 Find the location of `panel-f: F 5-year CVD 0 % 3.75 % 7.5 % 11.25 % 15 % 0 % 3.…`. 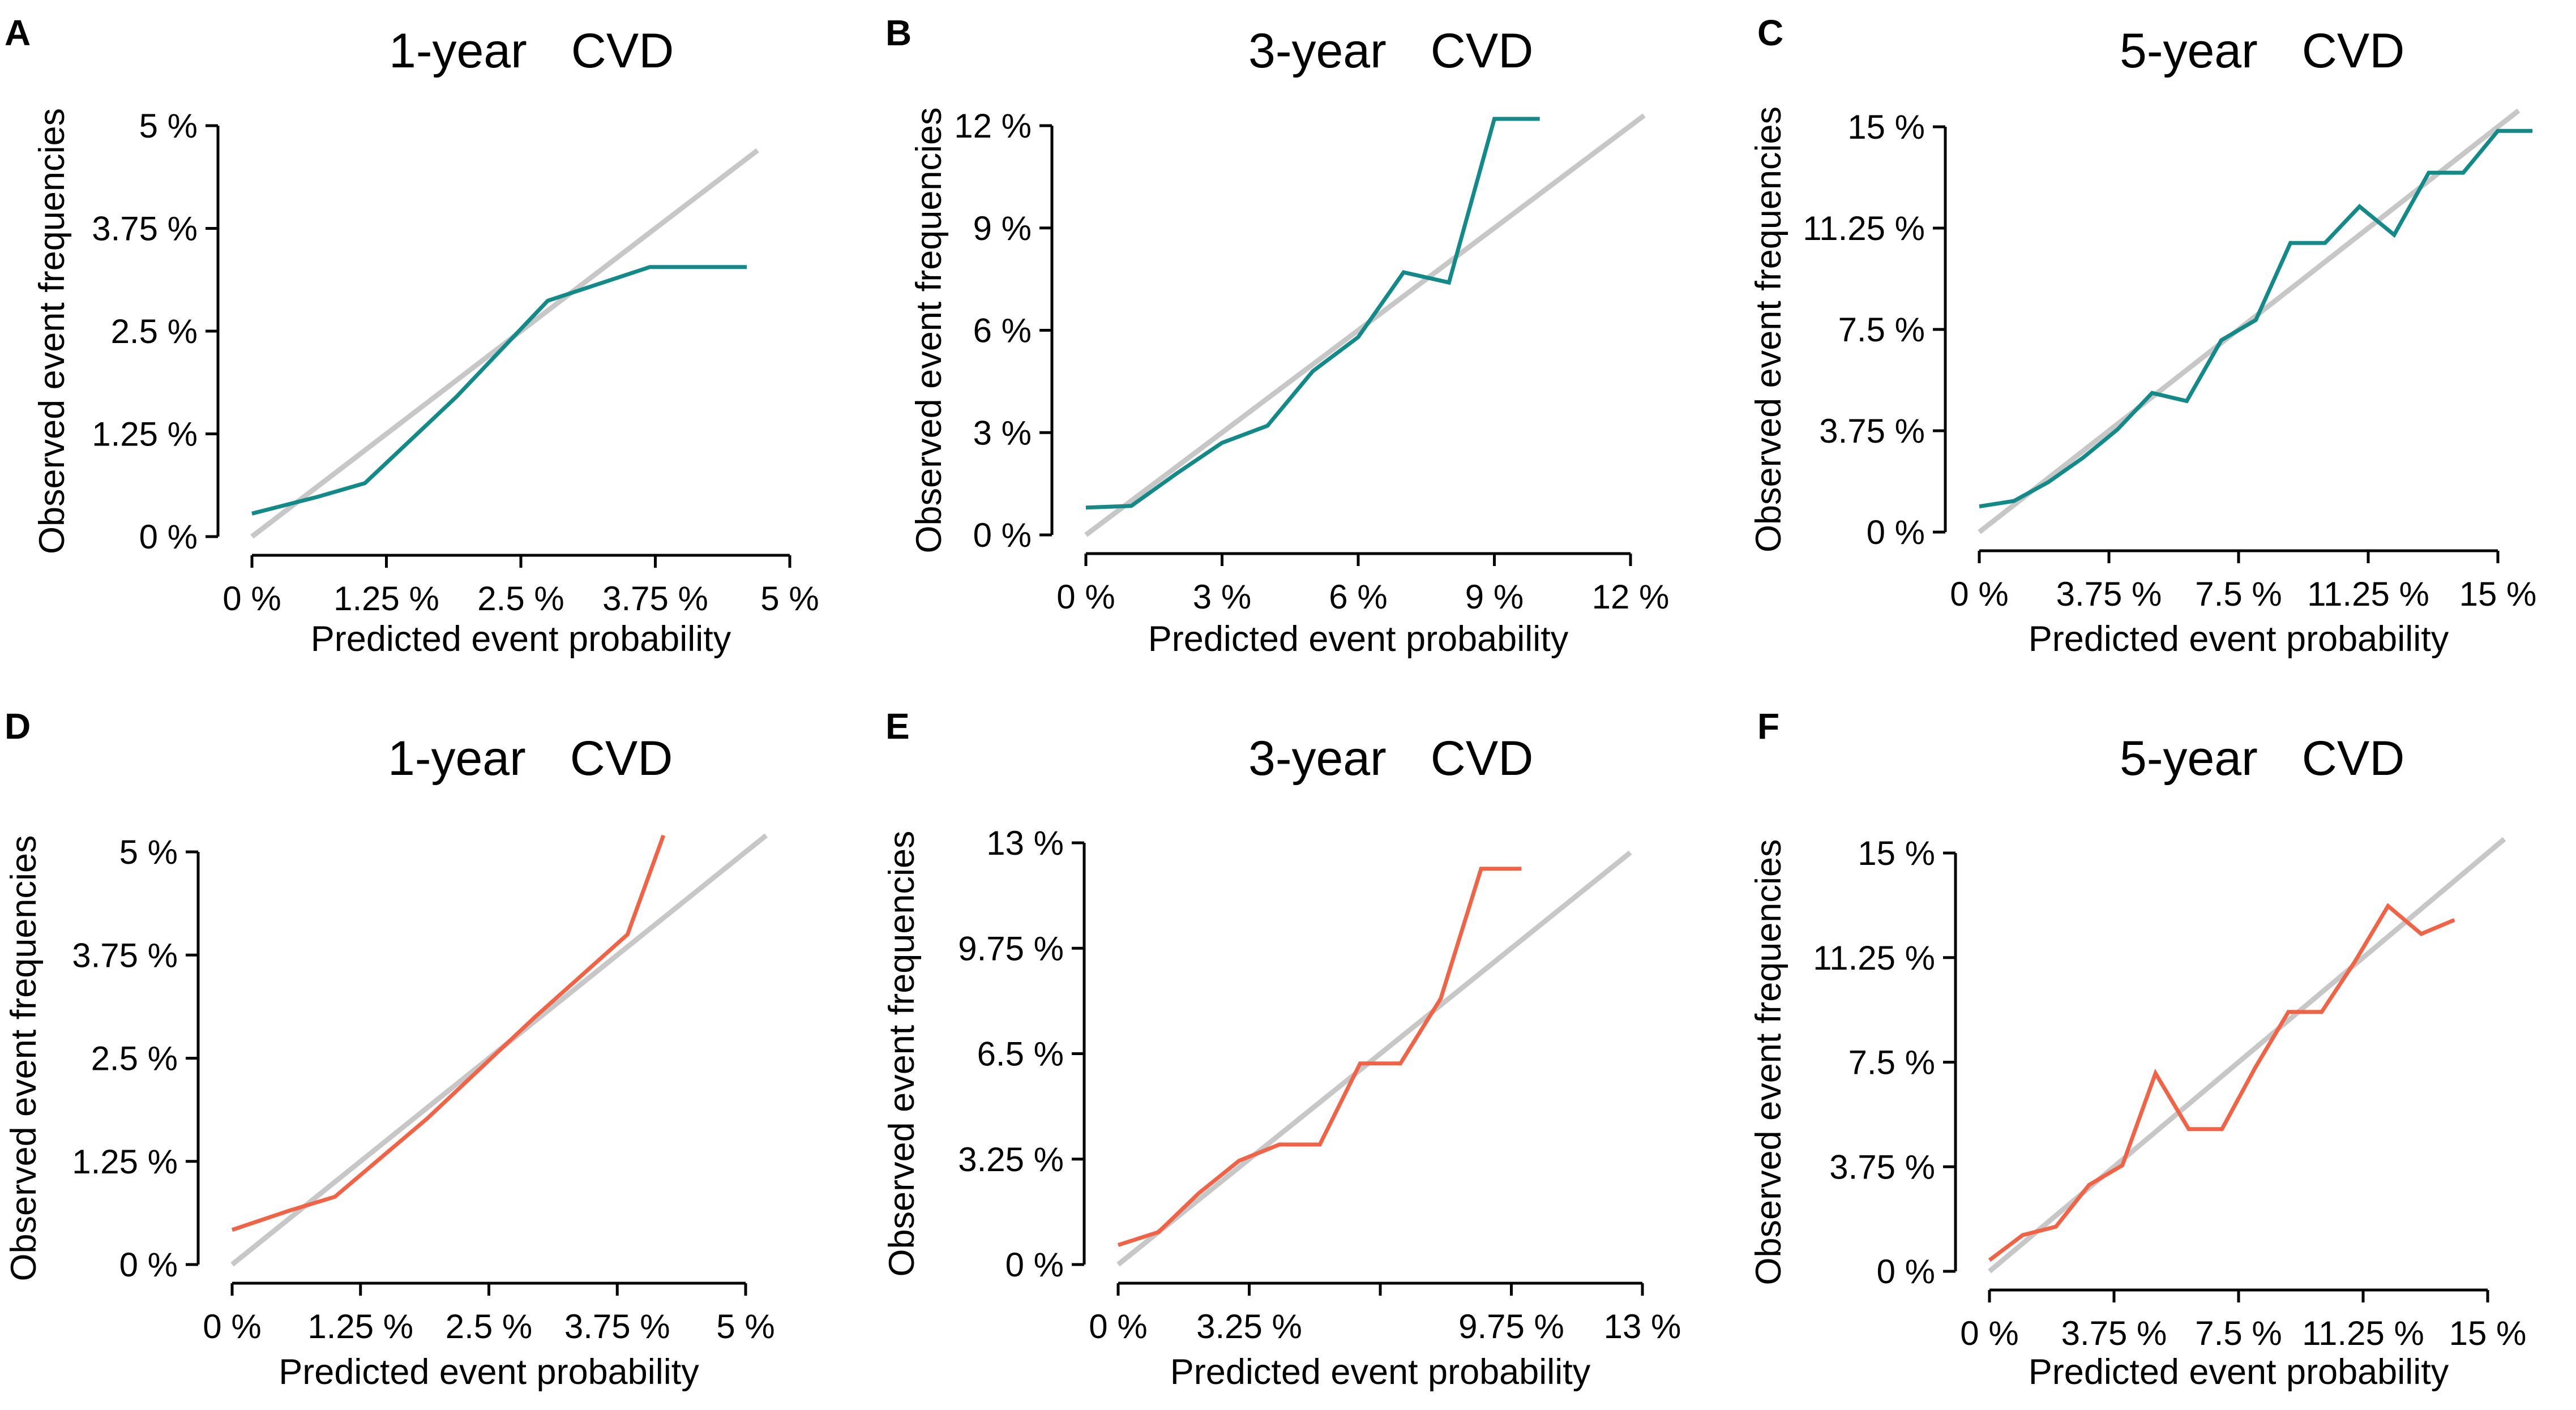

panel-f: F 5-year CVD 0 % 3.75 % 7.5 % 11.25 % 15 % 0 % 3.… is located at coordinates (2137, 1049).